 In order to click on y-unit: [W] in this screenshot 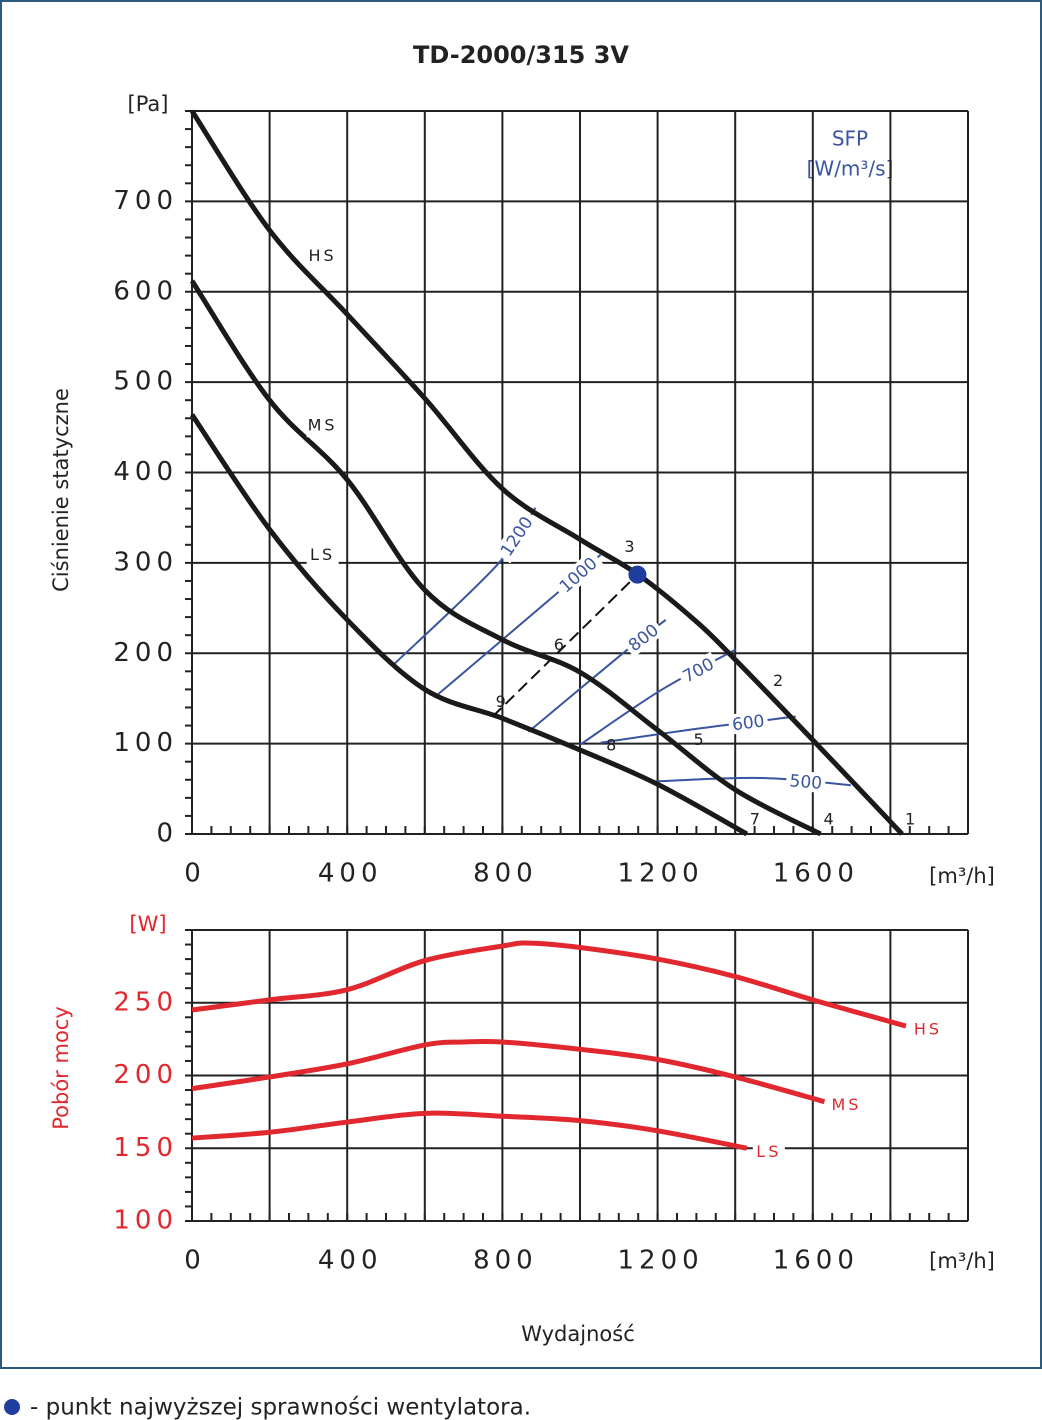, I will do `click(147, 924)`.